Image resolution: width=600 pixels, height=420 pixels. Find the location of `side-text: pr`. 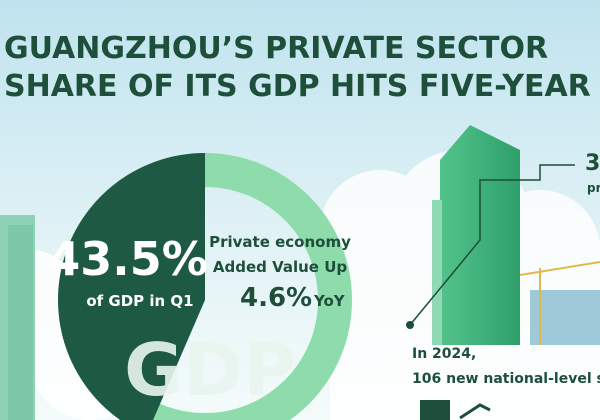

side-text: pr is located at coordinates (593, 188).